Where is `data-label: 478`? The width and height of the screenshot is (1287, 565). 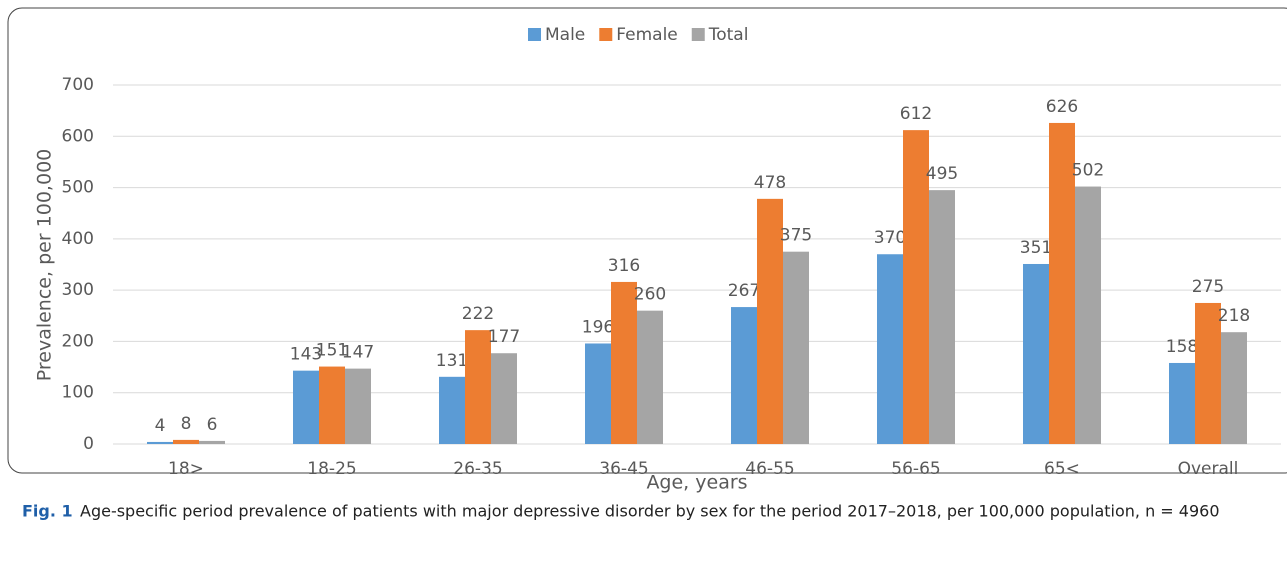 data-label: 478 is located at coordinates (770, 183).